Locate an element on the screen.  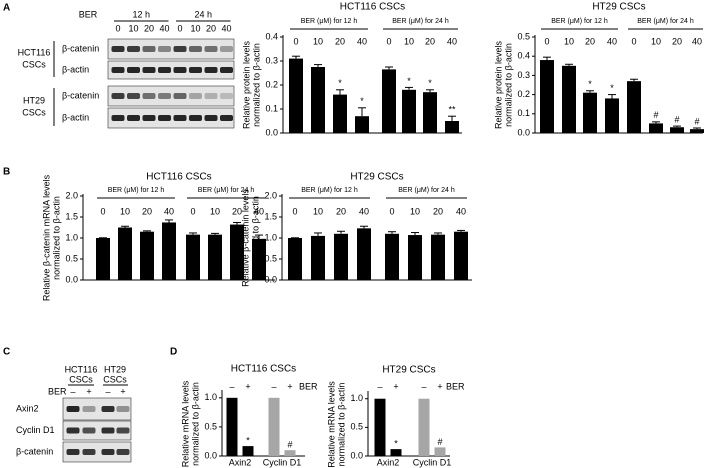
time-label: 12 h is located at coordinates (141, 14).